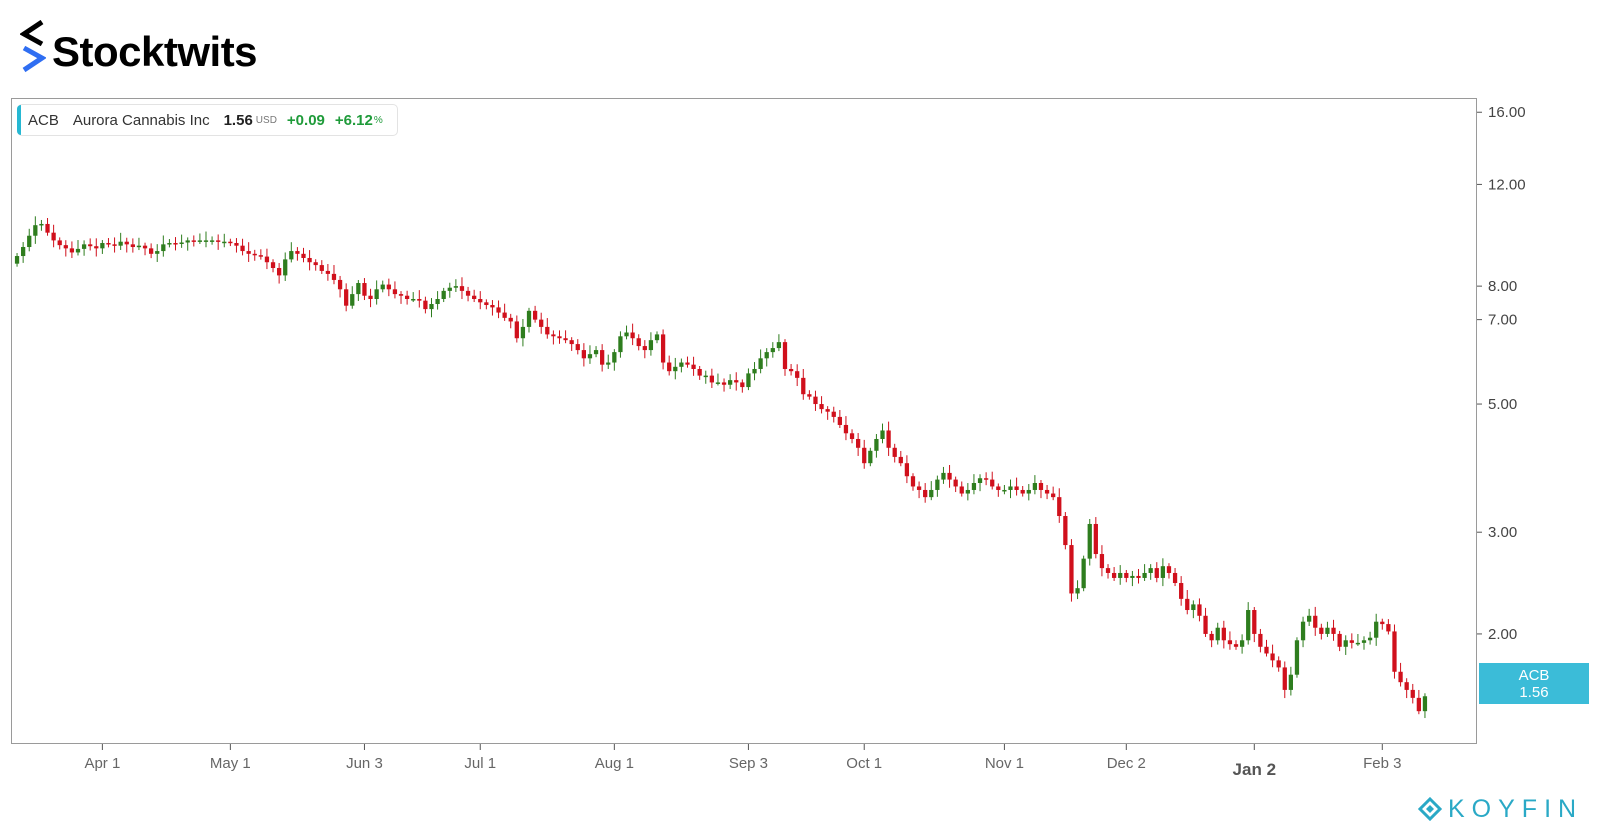  Describe the element at coordinates (1516, 808) in the screenshot. I see `koyfin-wordmark: KOYFIN` at that location.